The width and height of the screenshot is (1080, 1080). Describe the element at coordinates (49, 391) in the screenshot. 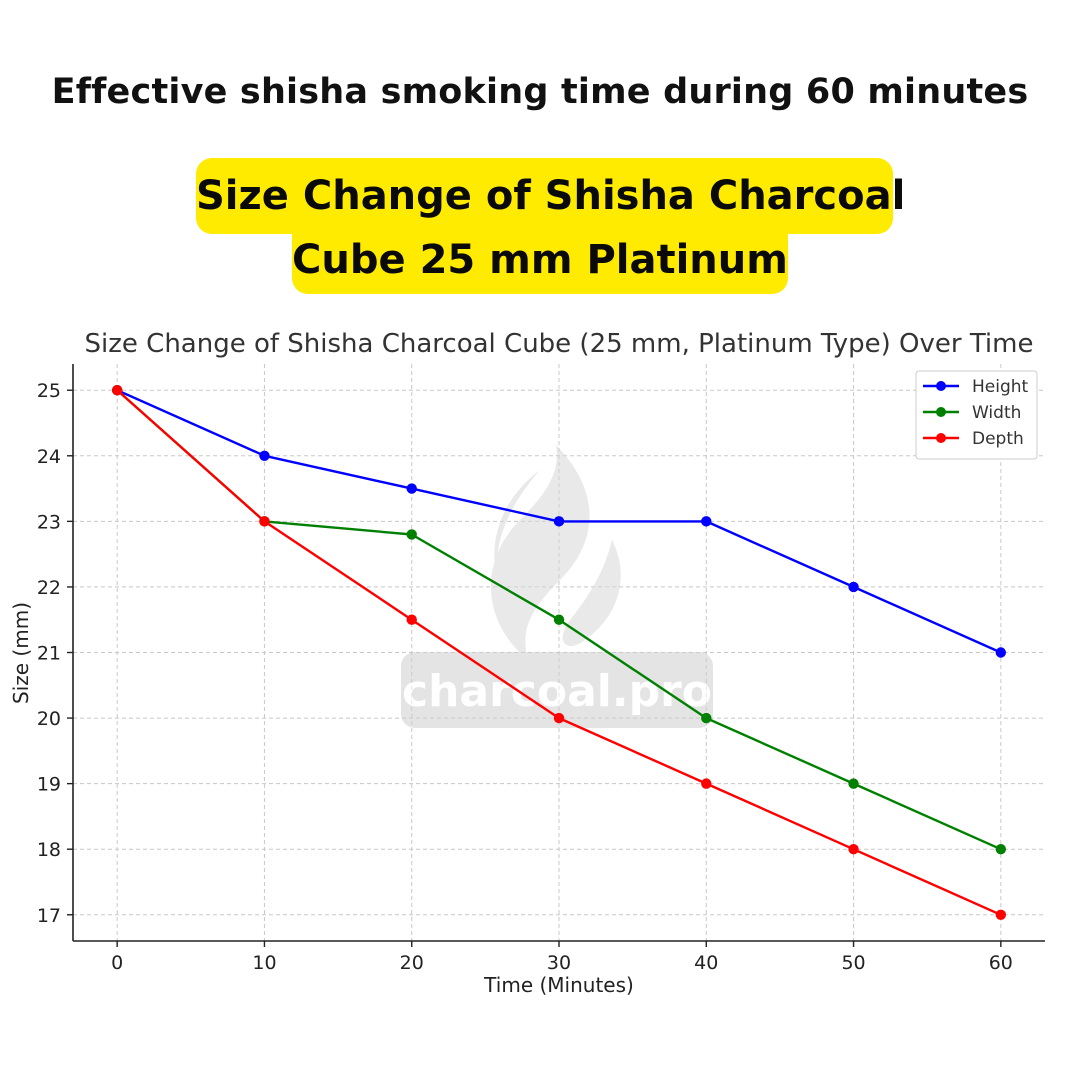

I see `y-tick-label: 25` at that location.